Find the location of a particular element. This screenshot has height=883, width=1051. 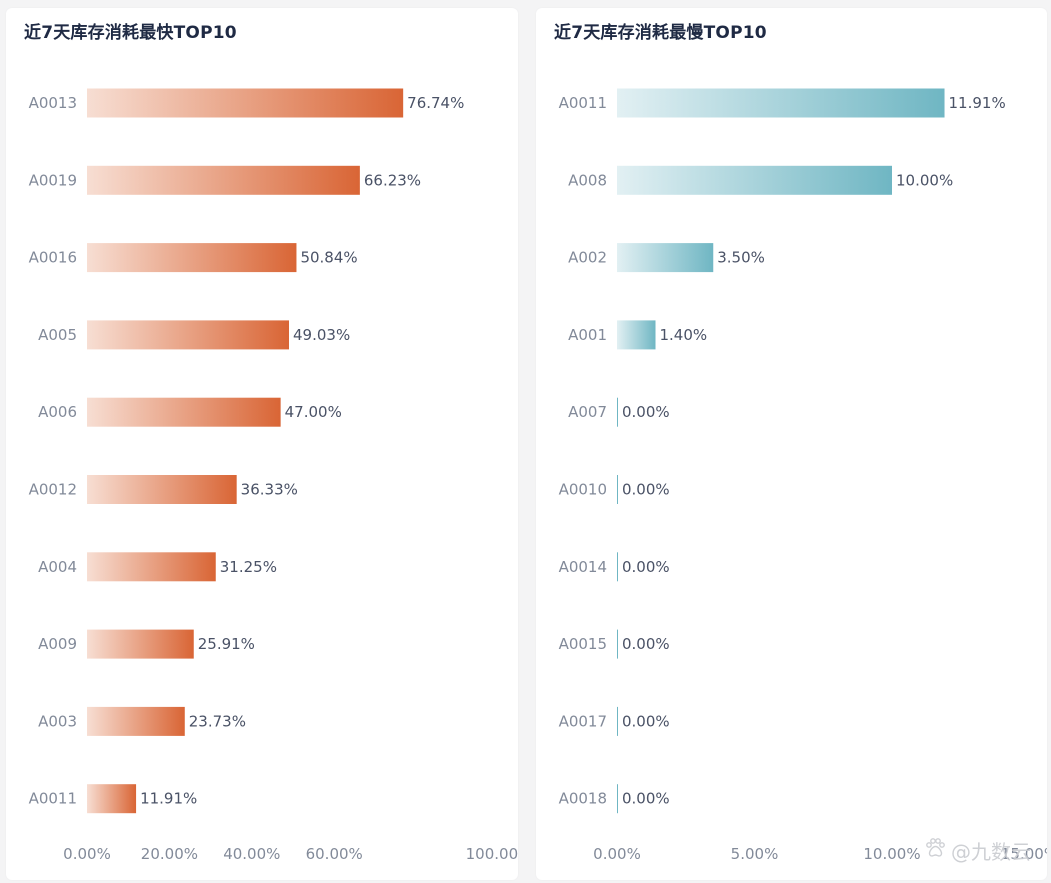

x-tick-label: 60.00% is located at coordinates (334, 854).